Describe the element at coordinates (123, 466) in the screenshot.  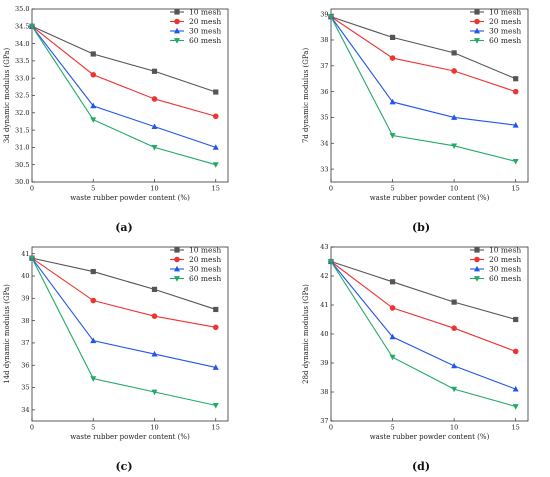
I see `panel-caption: (c)` at that location.